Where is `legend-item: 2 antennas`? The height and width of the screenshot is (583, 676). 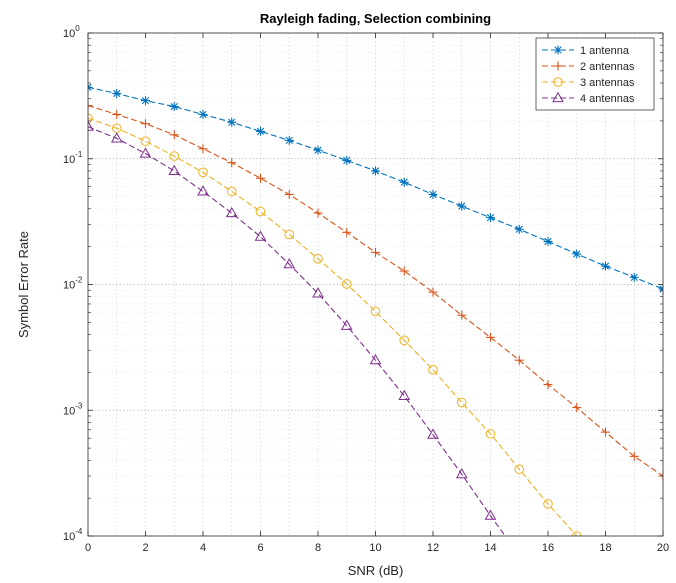
legend-item: 2 antennas is located at coordinates (588, 67).